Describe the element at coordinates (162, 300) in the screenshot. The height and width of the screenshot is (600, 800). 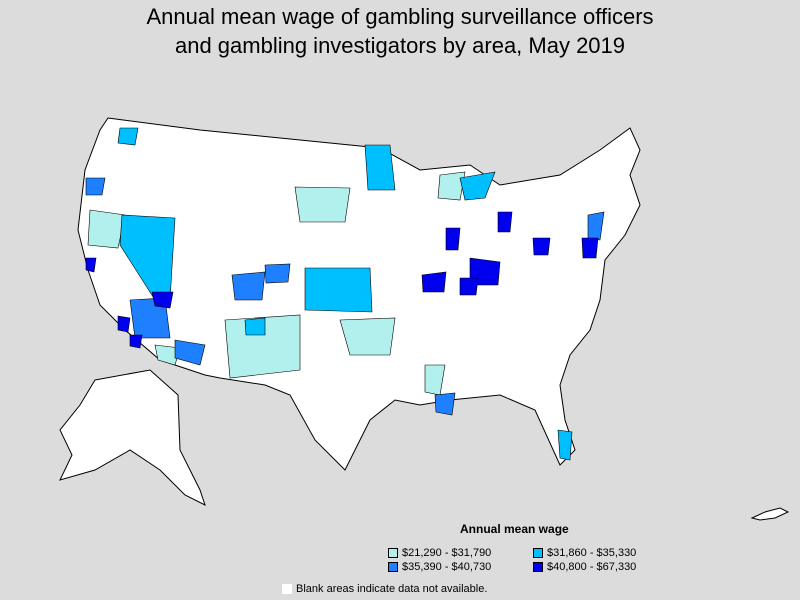
I see `area-las-vegas` at that location.